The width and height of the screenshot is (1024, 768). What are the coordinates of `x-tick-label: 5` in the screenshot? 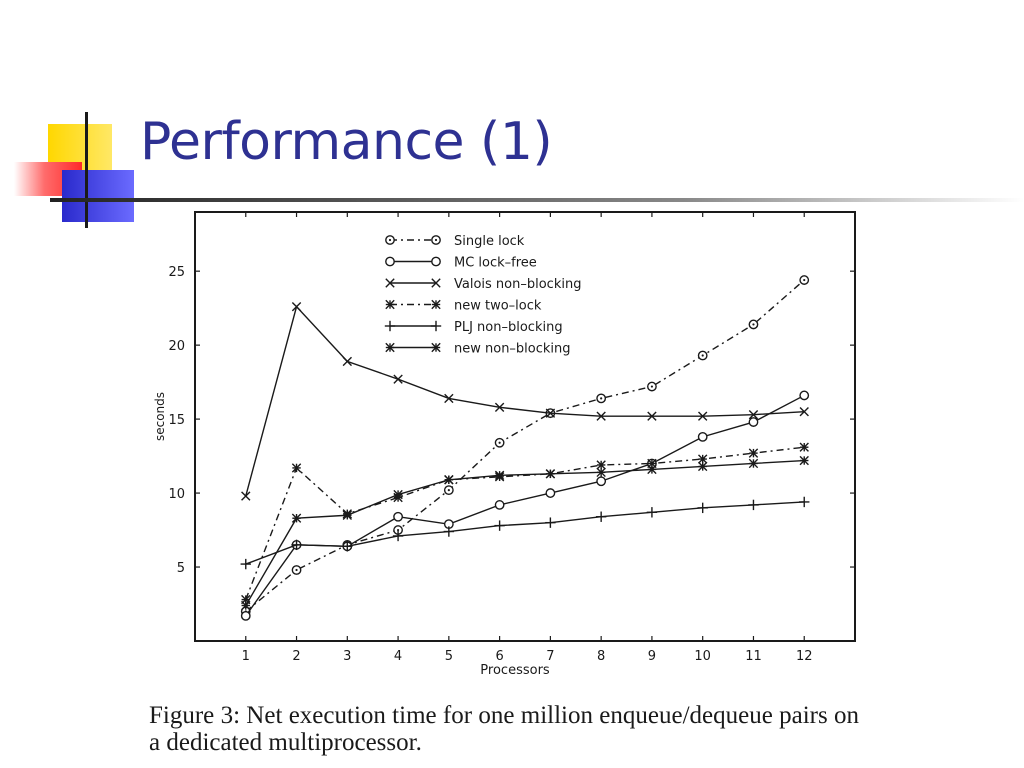 It's located at (449, 656).